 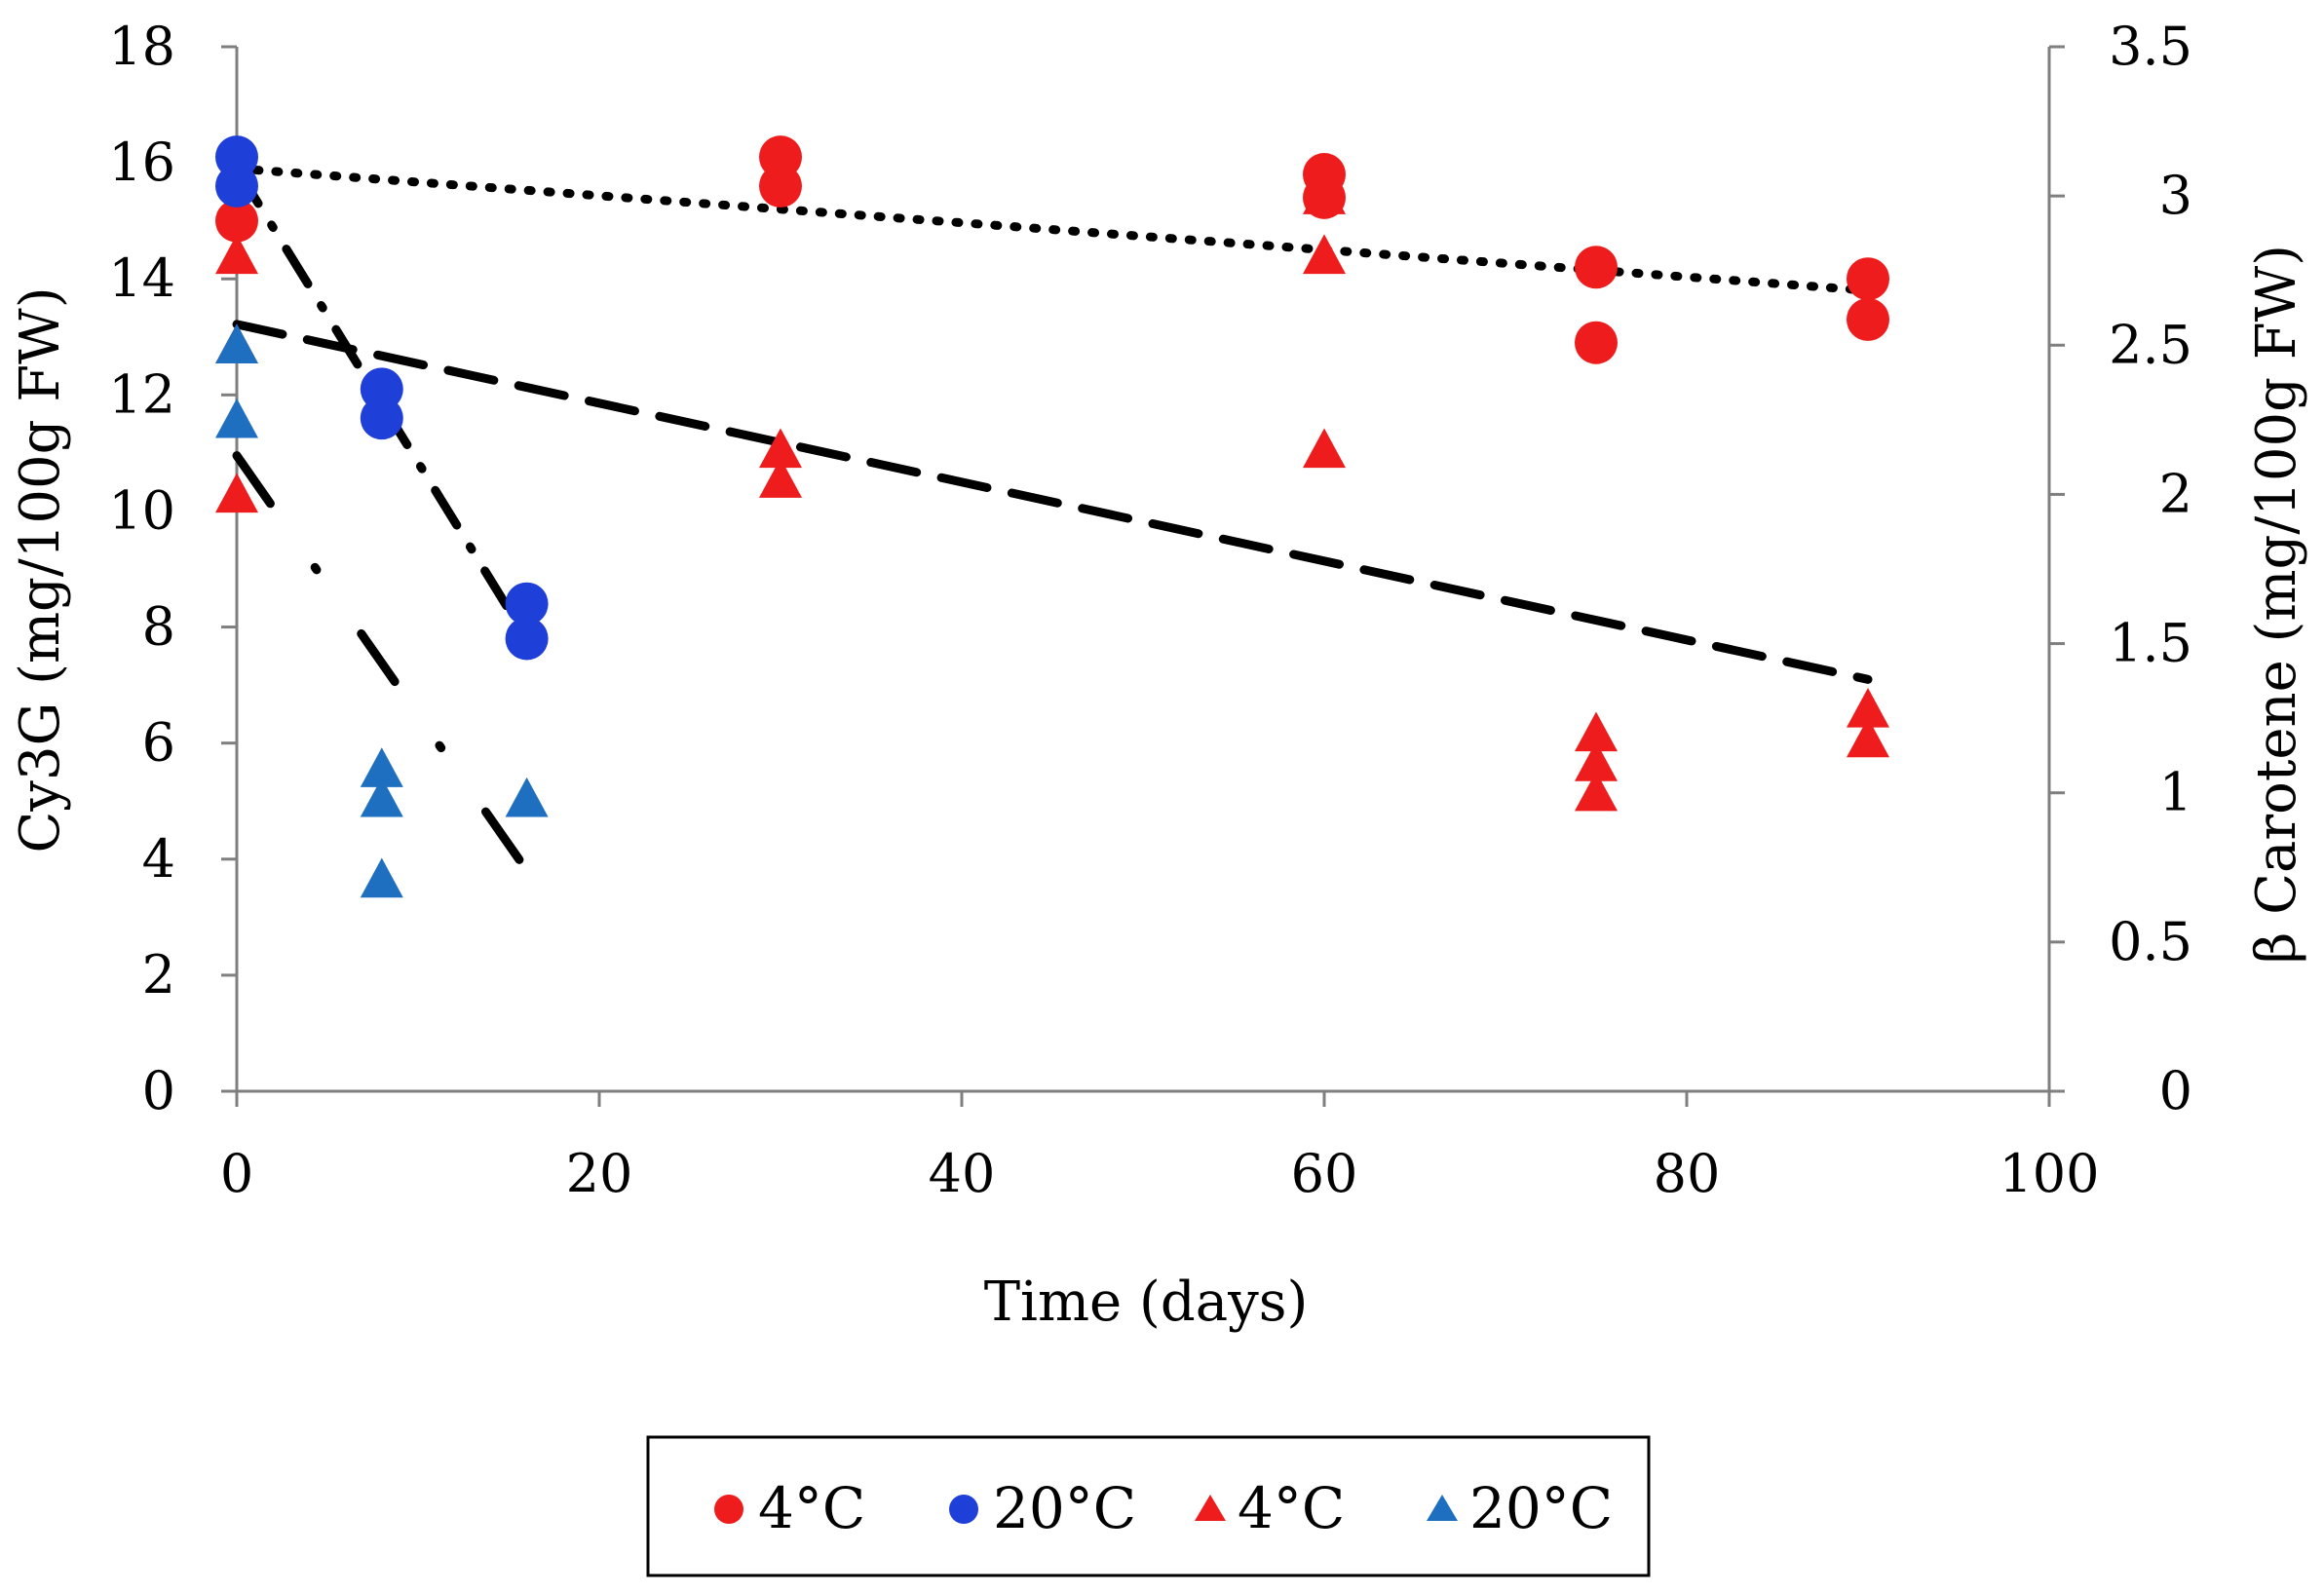 I want to click on trendline-circle-20-c, so click(x=382, y=404).